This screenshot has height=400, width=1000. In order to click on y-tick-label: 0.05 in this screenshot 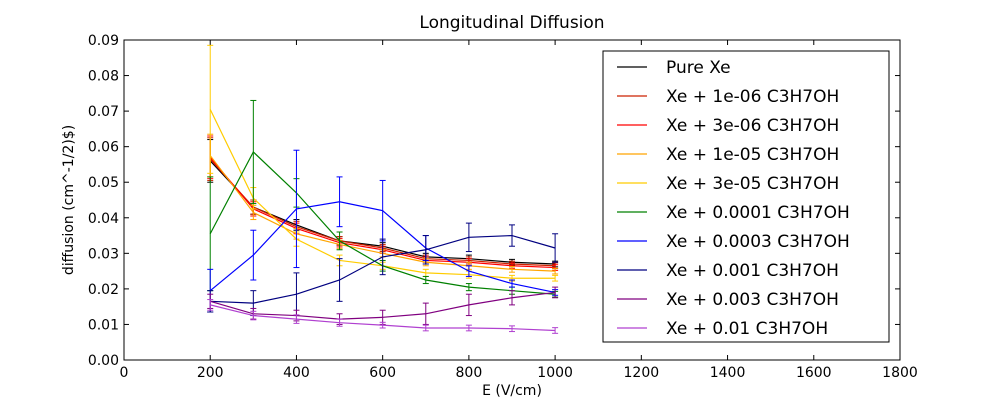, I will do `click(103, 183)`.